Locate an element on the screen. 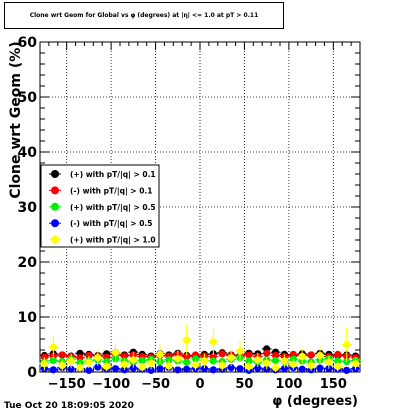  marker-s3-p3 is located at coordinates (71, 369).